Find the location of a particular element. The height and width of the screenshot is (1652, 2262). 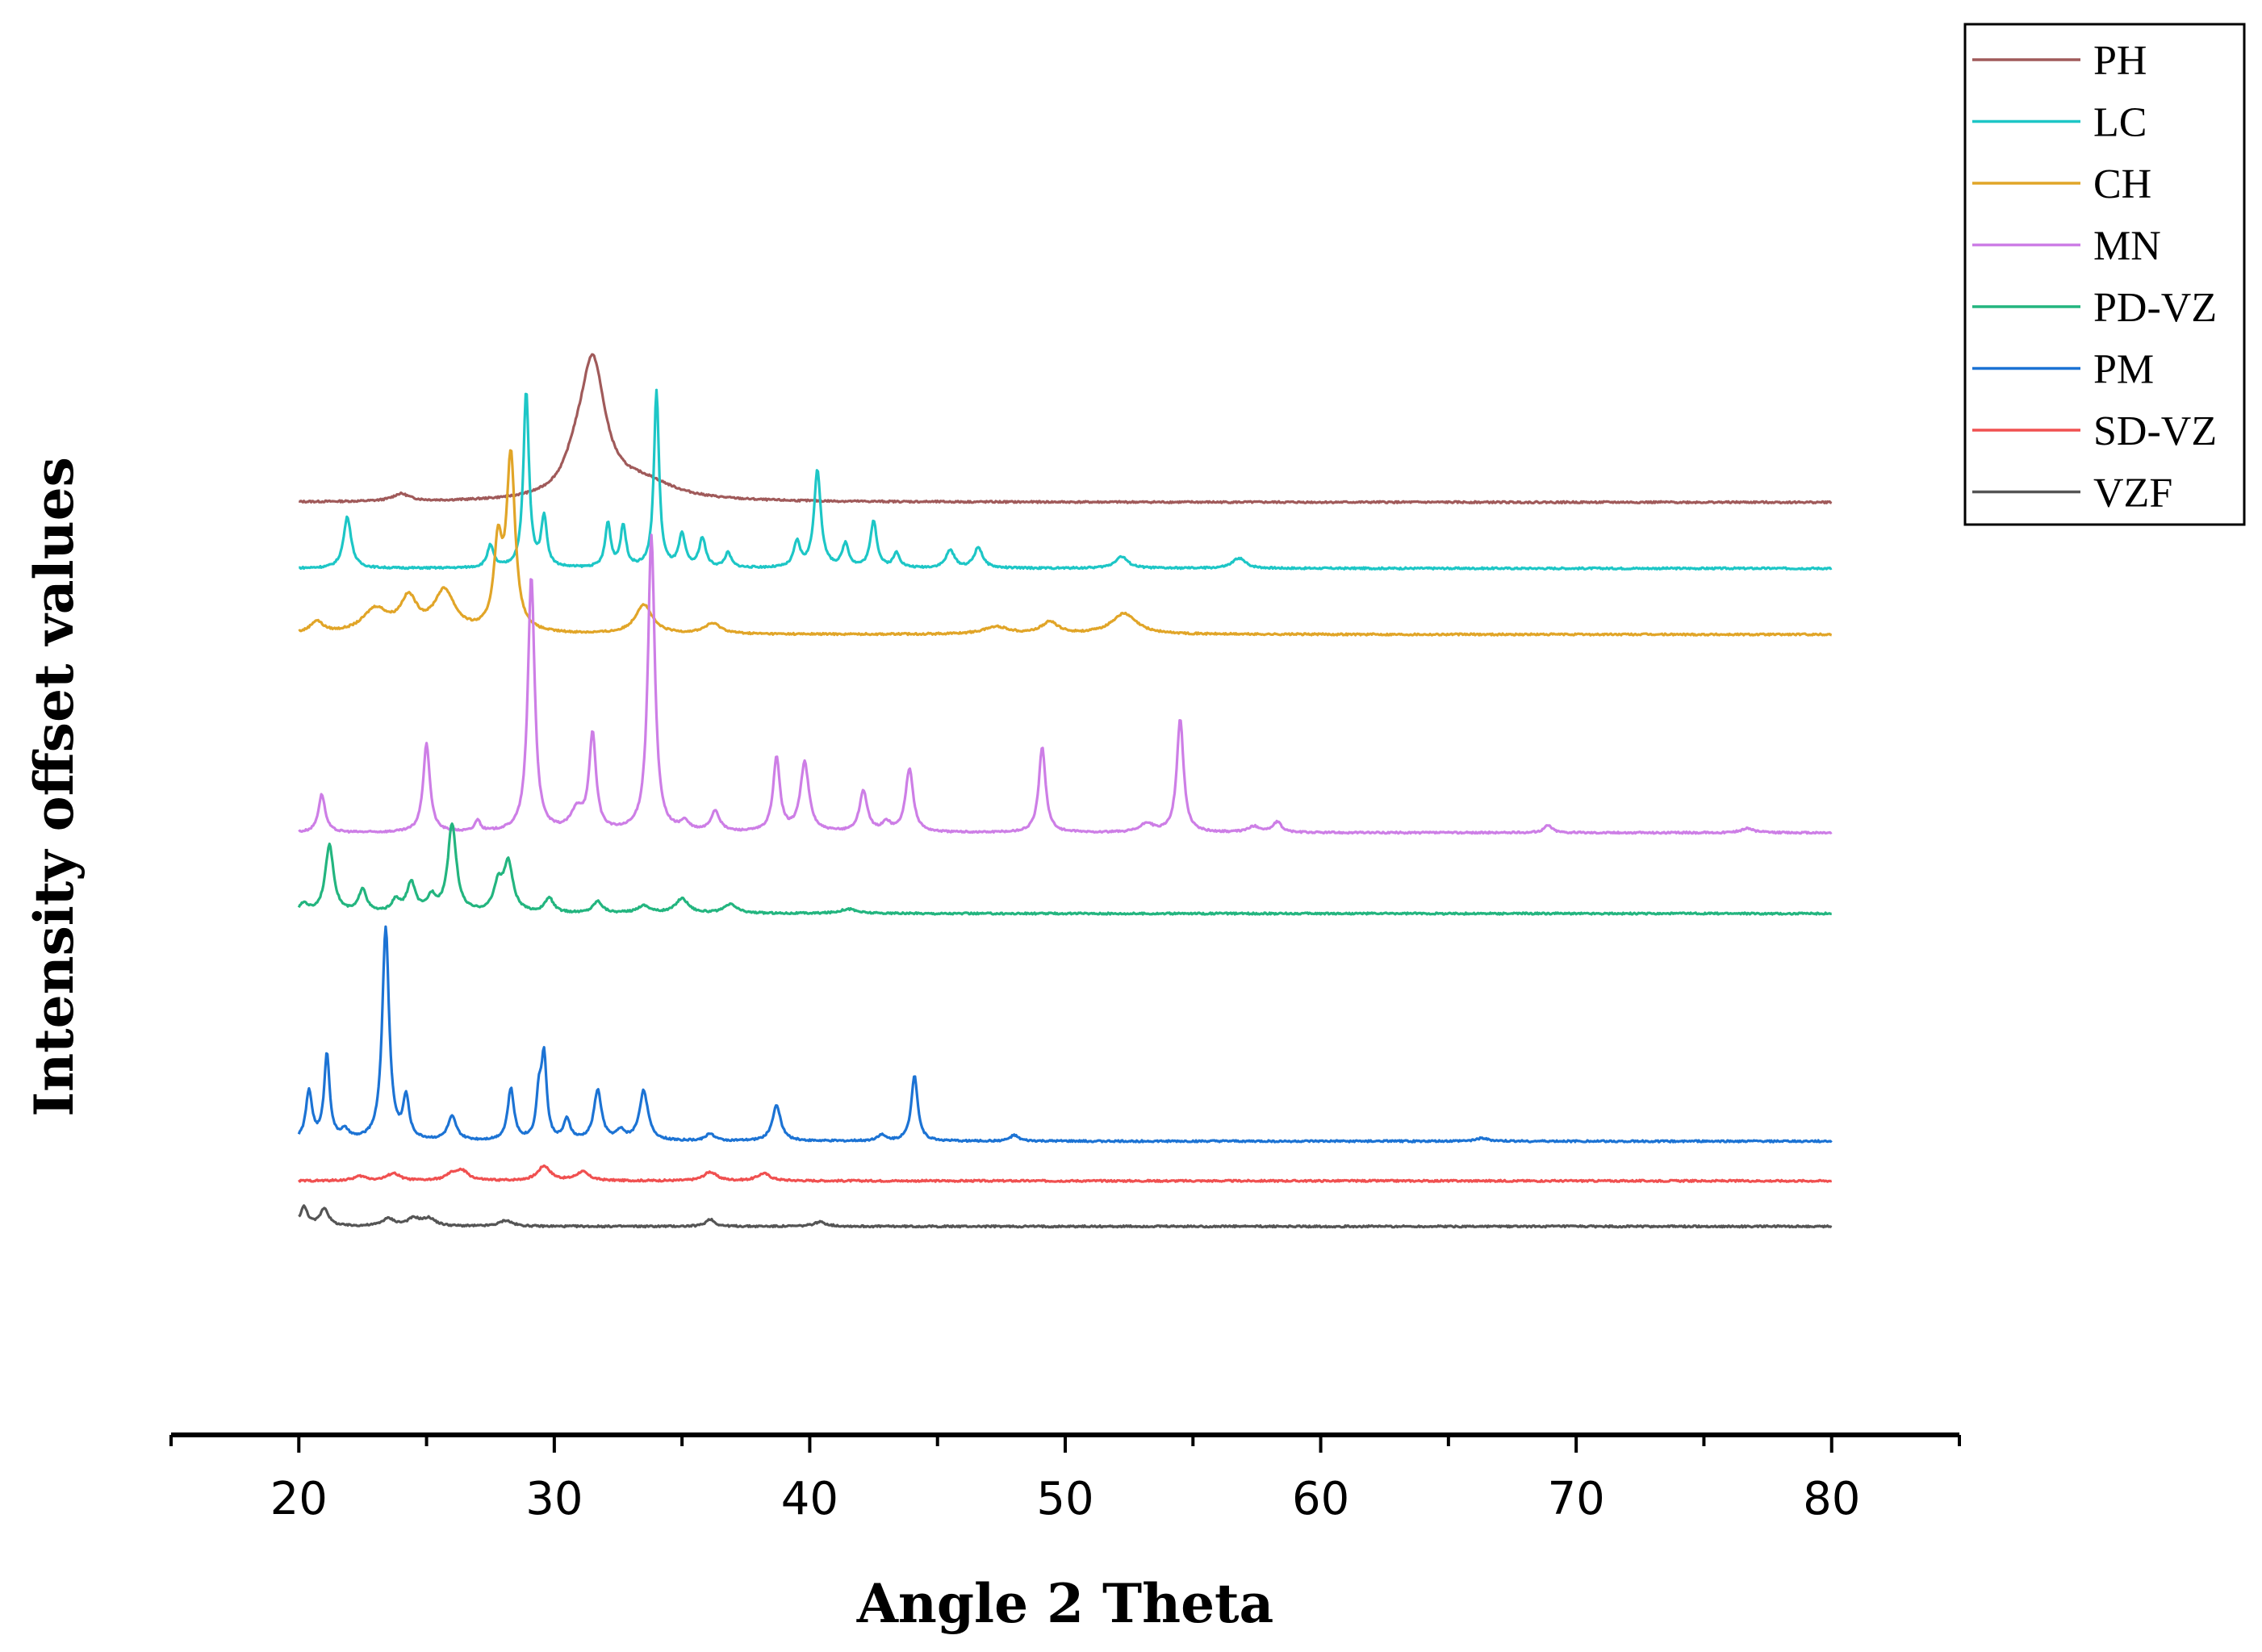

series-line-lc is located at coordinates (1066, 479).